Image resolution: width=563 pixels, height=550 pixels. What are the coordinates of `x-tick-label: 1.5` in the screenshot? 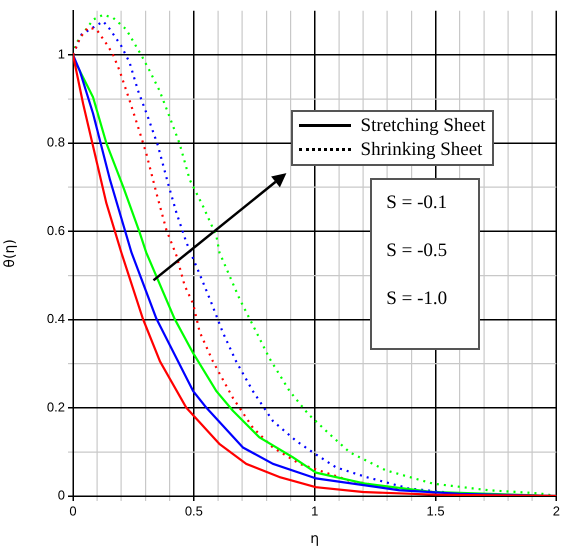 It's located at (435, 510).